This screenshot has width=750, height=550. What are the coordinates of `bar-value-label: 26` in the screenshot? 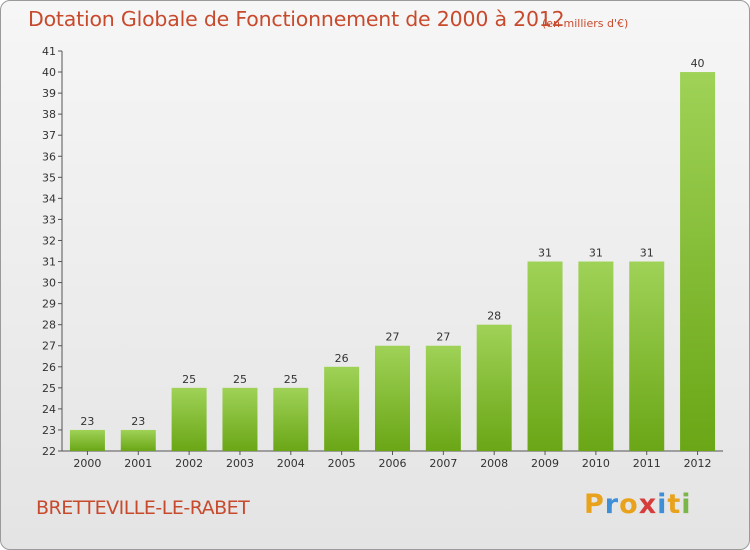 It's located at (342, 358).